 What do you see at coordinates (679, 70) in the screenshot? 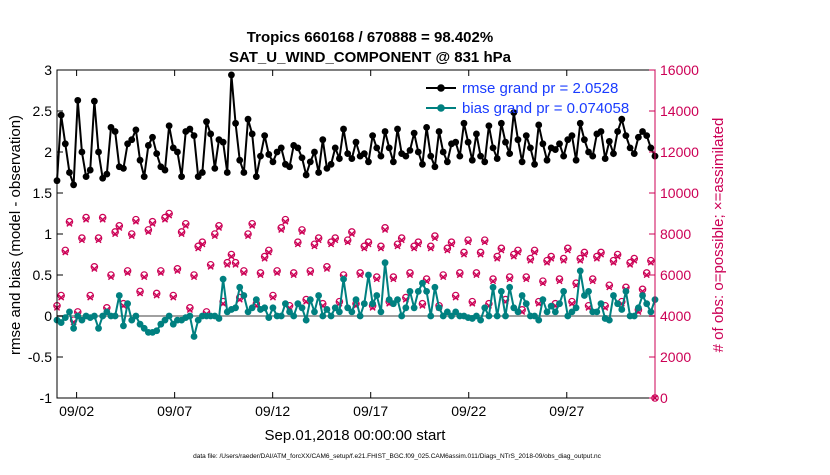
I see `y-right-tick-label: 16000` at bounding box center [679, 70].